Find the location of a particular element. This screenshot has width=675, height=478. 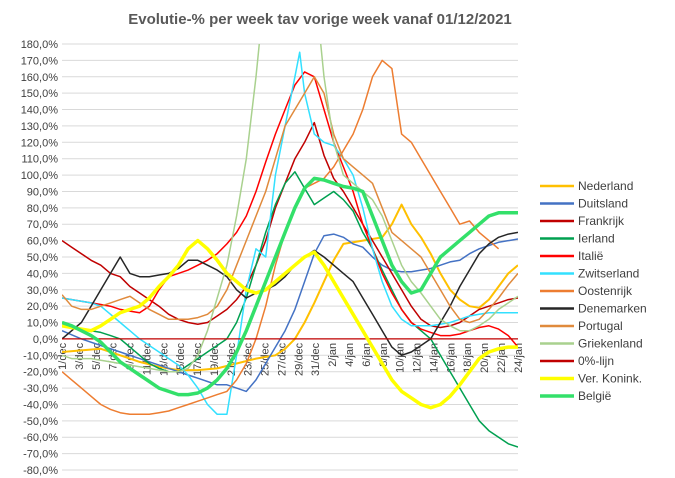

y-tick-label: -80,0% is located at coordinates (40, 471).